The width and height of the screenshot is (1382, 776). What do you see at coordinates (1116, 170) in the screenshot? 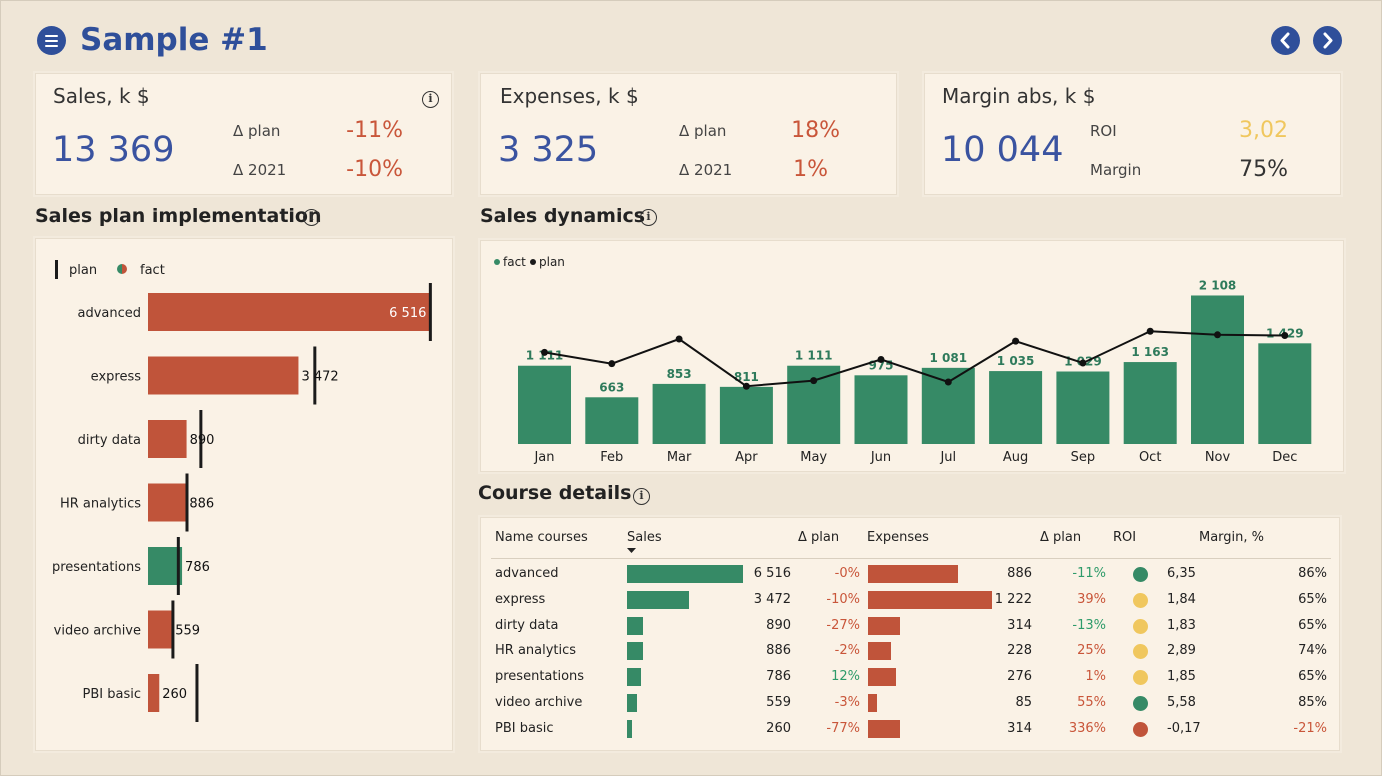
I see `kpi-label: Margin` at bounding box center [1116, 170].